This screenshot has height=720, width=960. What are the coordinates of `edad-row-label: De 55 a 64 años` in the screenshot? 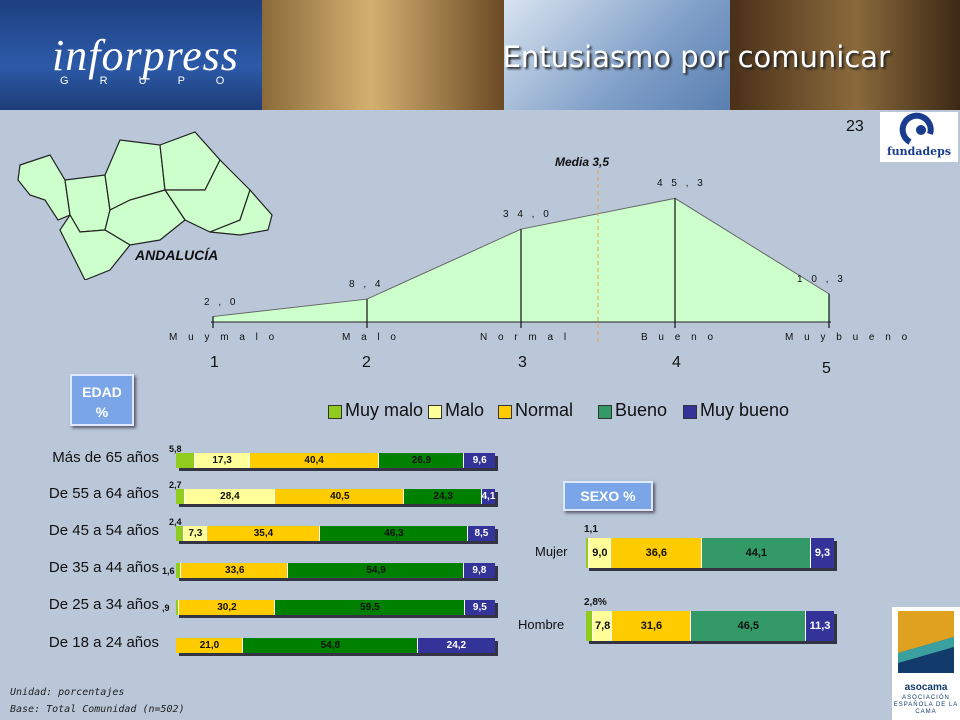 It's located at (103, 493).